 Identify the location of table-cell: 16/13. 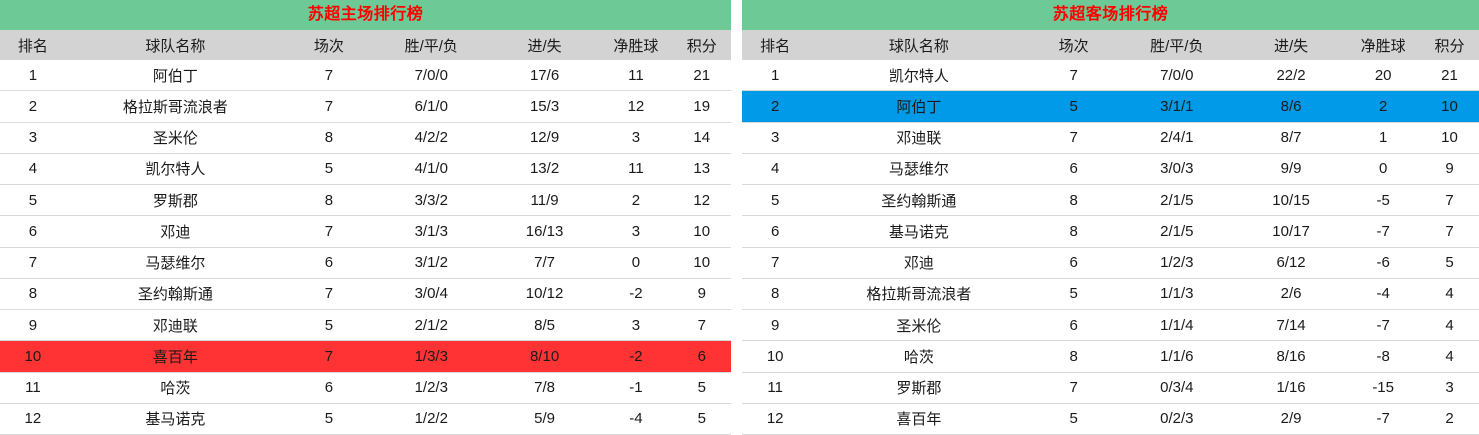
(544, 232).